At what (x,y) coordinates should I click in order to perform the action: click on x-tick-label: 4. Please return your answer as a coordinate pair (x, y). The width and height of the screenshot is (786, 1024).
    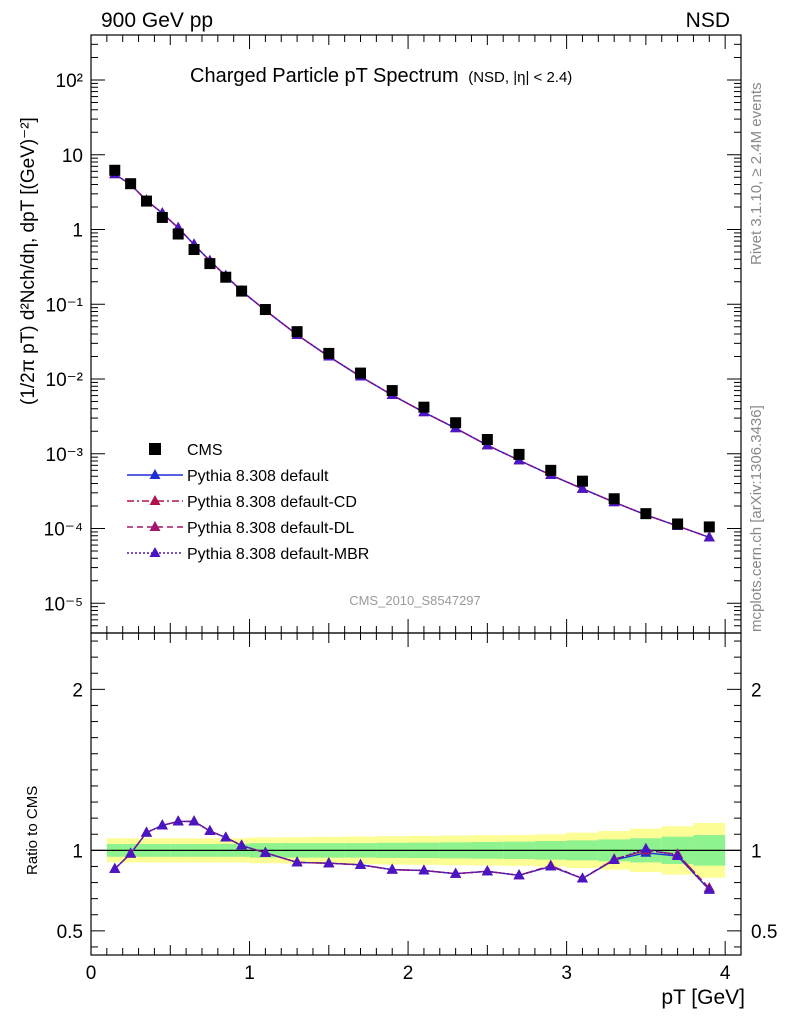
    Looking at the image, I should click on (725, 973).